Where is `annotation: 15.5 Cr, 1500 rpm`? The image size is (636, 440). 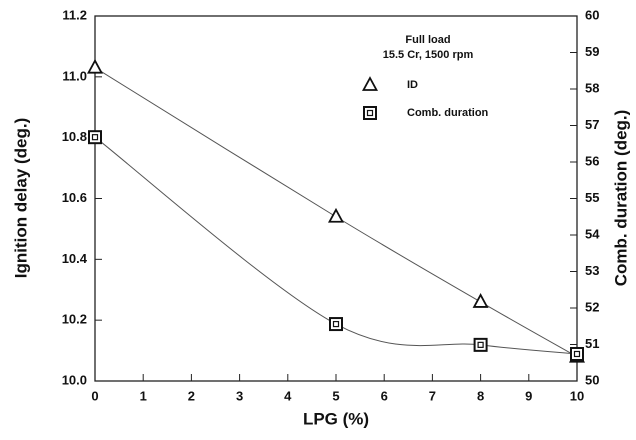
annotation: 15.5 Cr, 1500 rpm is located at coordinates (428, 55).